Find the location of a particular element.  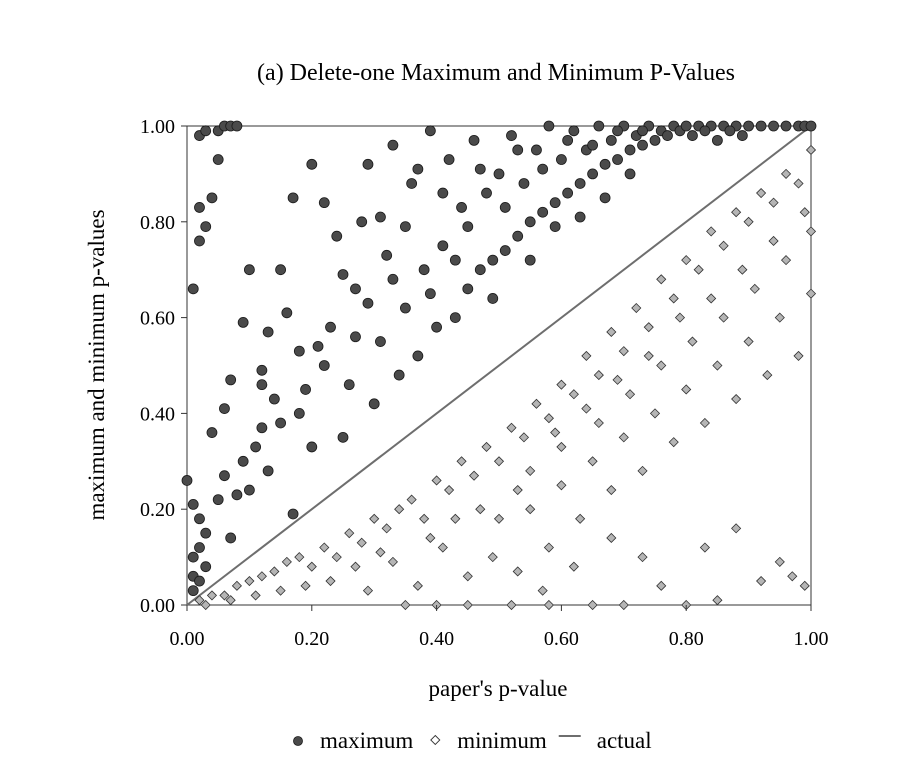

y-tick-label: 0.20 is located at coordinates (157, 510).